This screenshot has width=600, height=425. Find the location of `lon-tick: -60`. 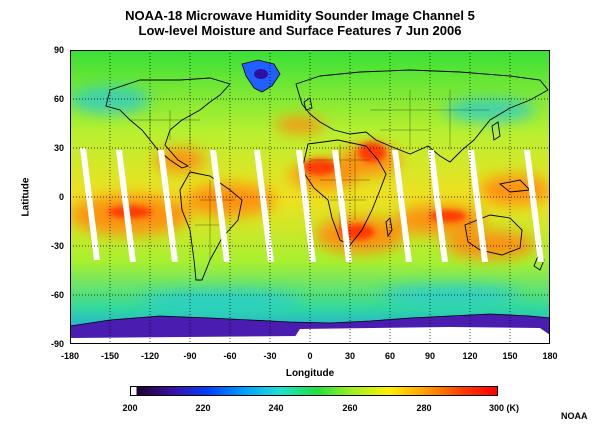

lon-tick: -60 is located at coordinates (230, 356).